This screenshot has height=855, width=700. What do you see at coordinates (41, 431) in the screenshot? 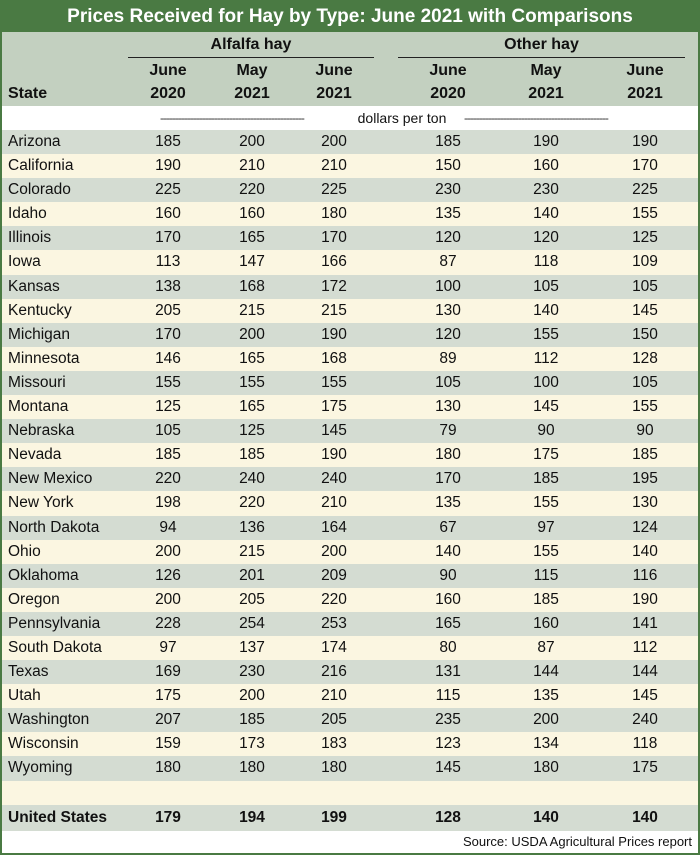
I see `state-name: Nebraska` at bounding box center [41, 431].